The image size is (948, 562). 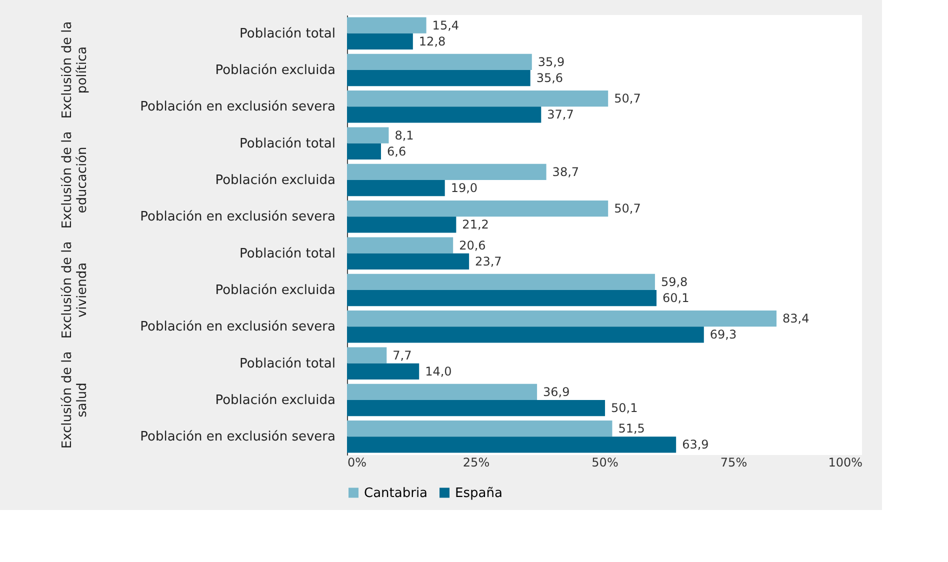 I want to click on data-label: 37,7, so click(x=560, y=115).